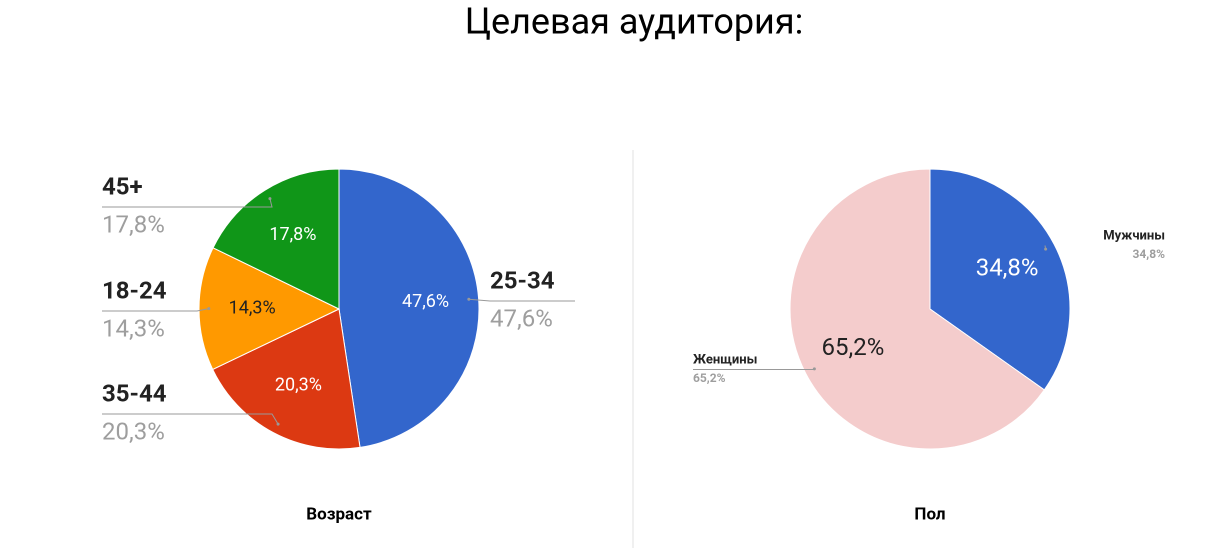 The height and width of the screenshot is (558, 1217). What do you see at coordinates (133, 431) in the screenshot?
I see `legend-value: 20,3%` at bounding box center [133, 431].